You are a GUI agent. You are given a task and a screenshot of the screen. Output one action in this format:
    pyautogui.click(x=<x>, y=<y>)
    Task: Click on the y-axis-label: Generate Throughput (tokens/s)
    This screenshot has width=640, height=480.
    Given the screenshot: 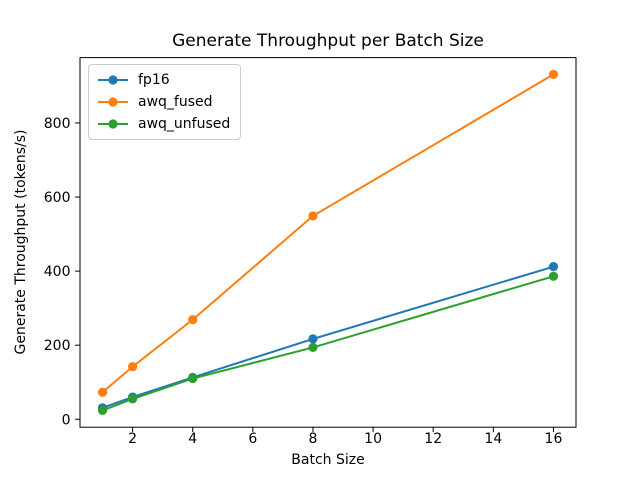 What is the action you would take?
    pyautogui.click(x=21, y=242)
    